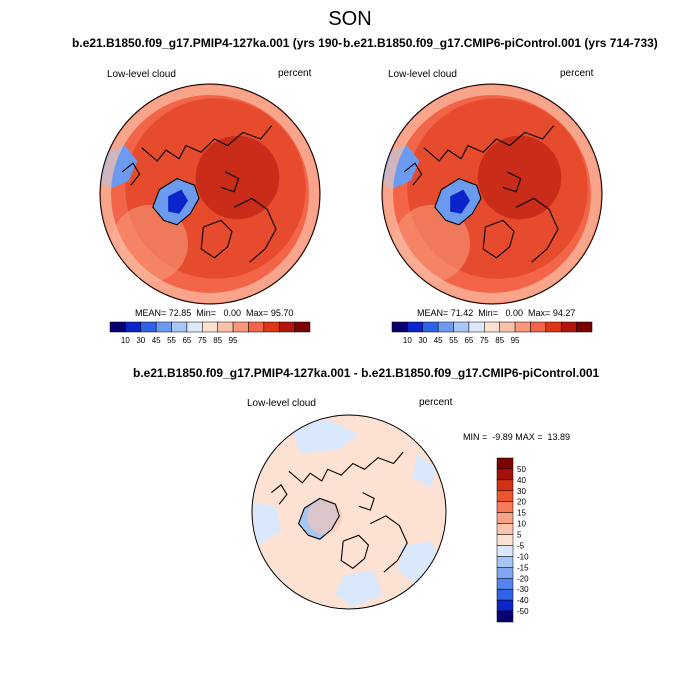 The image size is (700, 700). I want to click on panel1-colorbar-tick: 55, so click(171, 340).